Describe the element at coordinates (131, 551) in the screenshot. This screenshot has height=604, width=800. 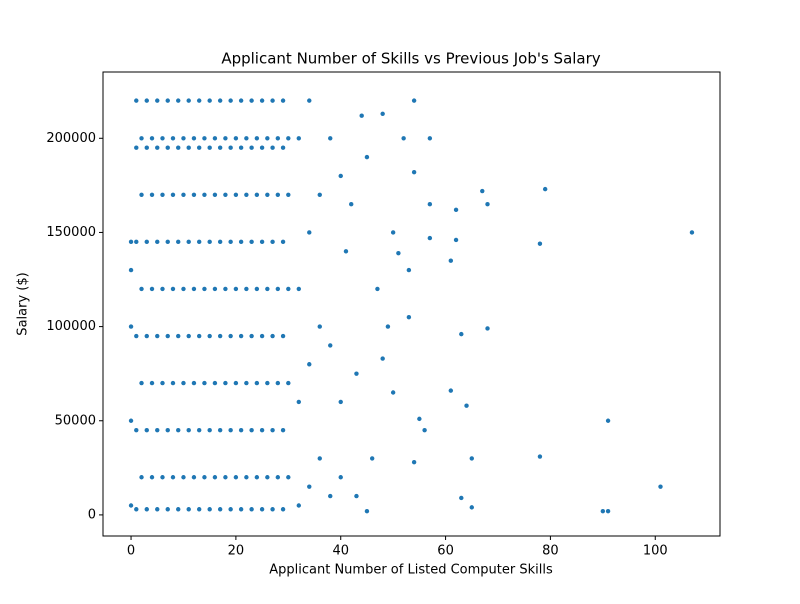
I see `x-tick-label: 0` at that location.